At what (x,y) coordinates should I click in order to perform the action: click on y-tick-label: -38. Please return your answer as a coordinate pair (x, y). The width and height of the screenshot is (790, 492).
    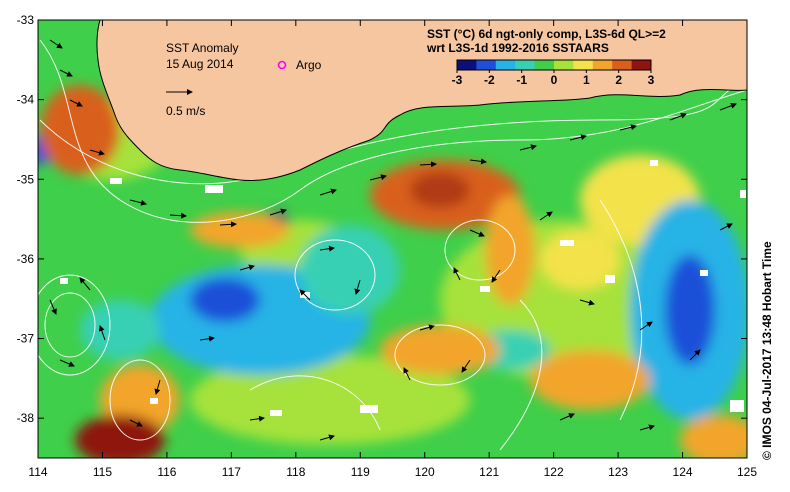
    Looking at the image, I should click on (26, 418).